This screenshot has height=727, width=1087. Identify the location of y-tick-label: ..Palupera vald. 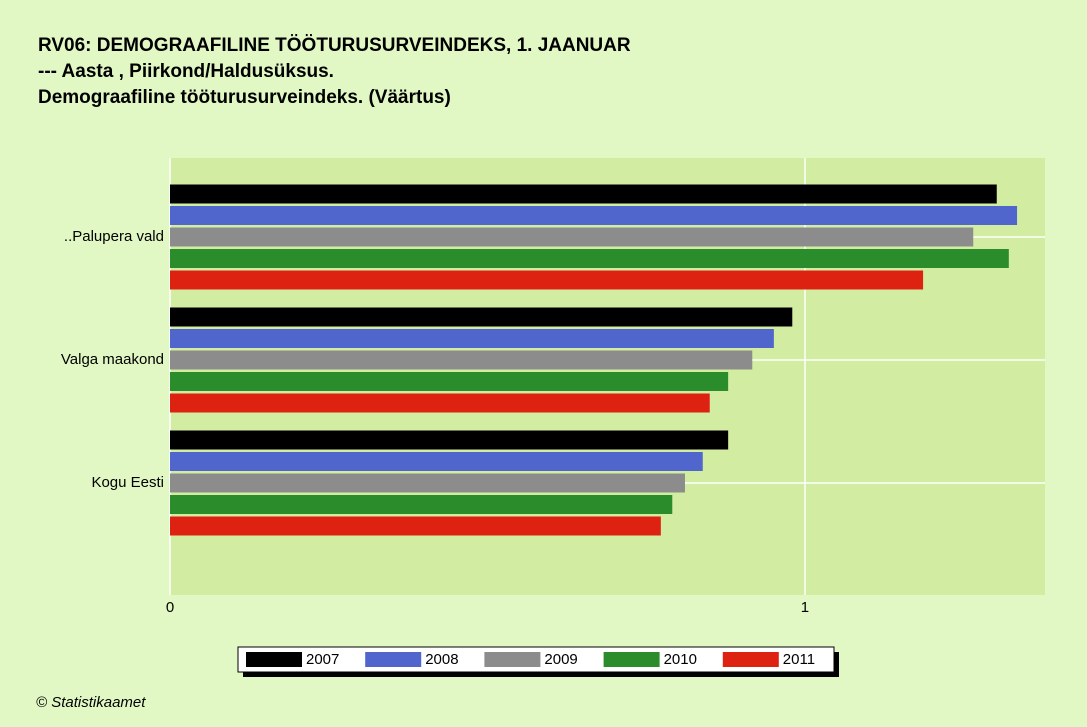
(114, 236).